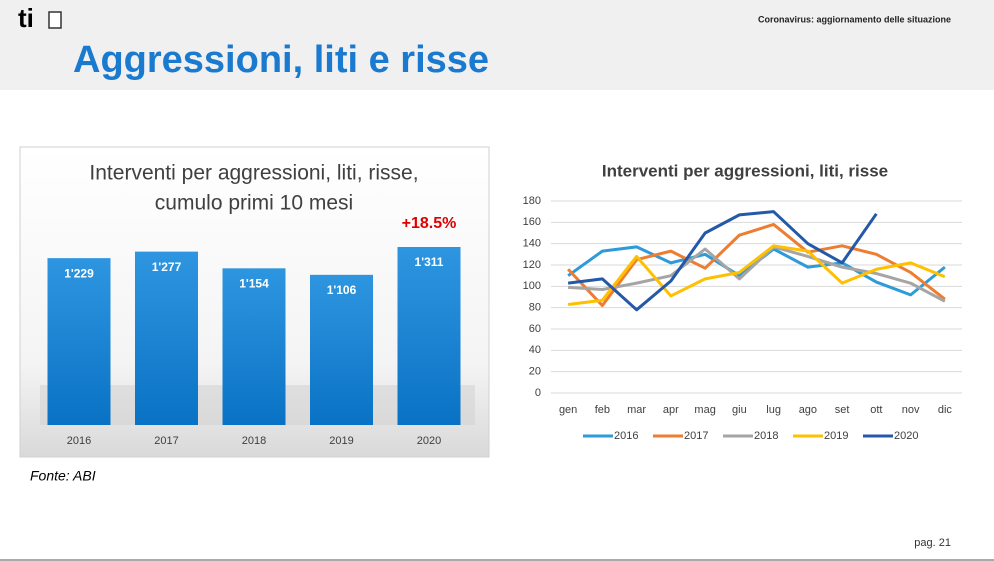 This screenshot has height=561, width=994. What do you see at coordinates (254, 283) in the screenshot?
I see `value-label: 1'154` at bounding box center [254, 283].